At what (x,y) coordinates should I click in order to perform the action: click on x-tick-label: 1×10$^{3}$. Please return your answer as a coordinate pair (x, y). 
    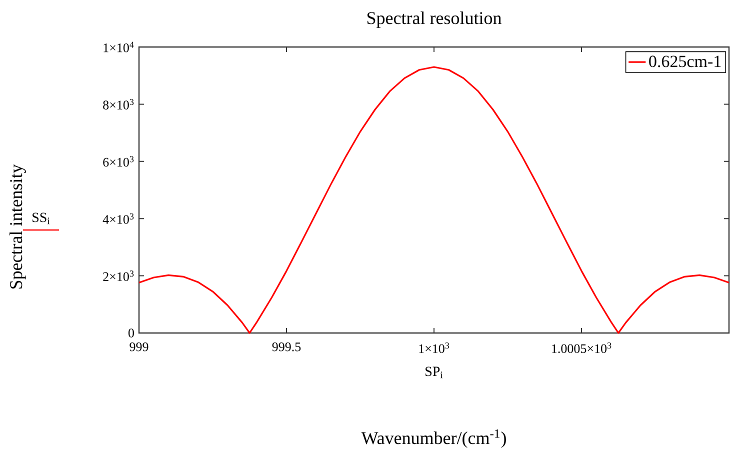
    Looking at the image, I should click on (434, 348).